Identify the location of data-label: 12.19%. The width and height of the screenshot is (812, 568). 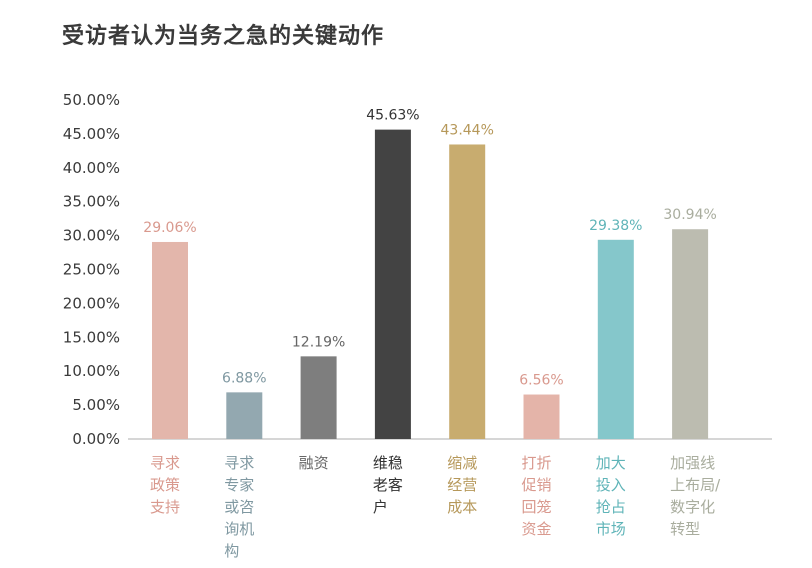
(318, 342).